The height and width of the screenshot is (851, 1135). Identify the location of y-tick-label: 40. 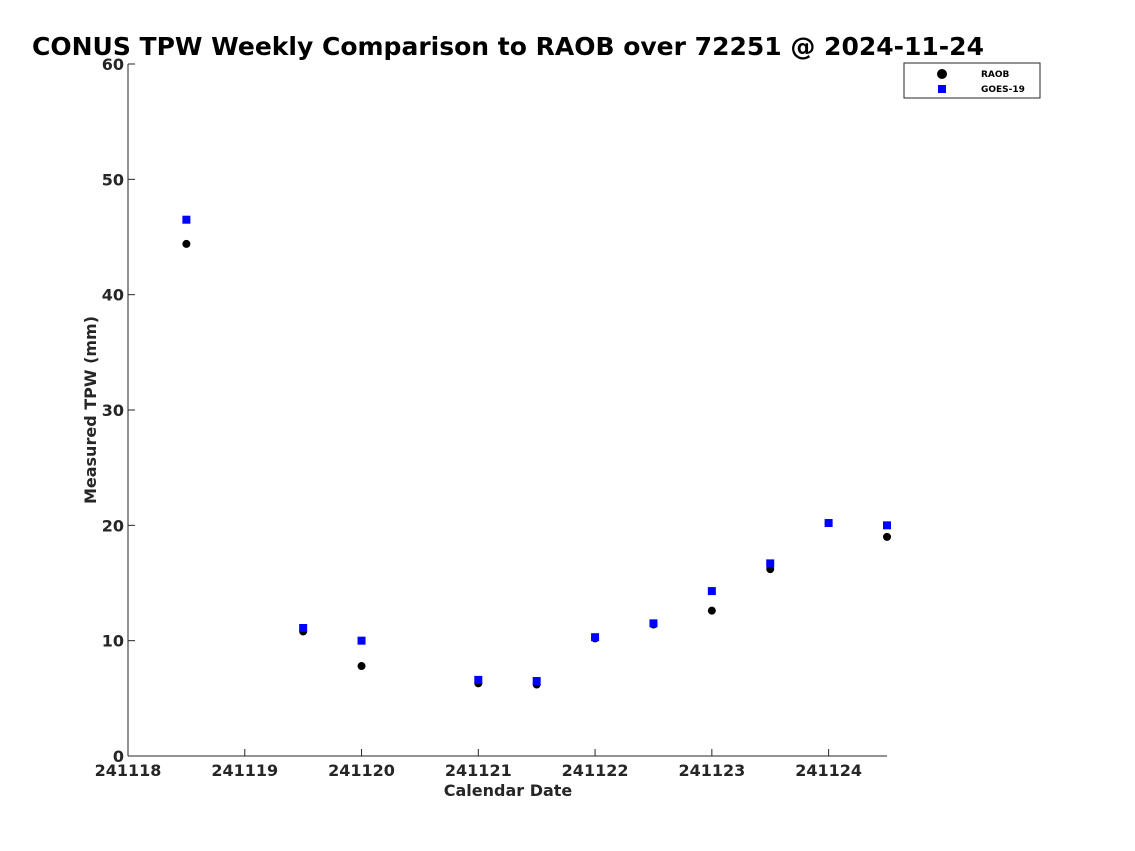
(113, 295).